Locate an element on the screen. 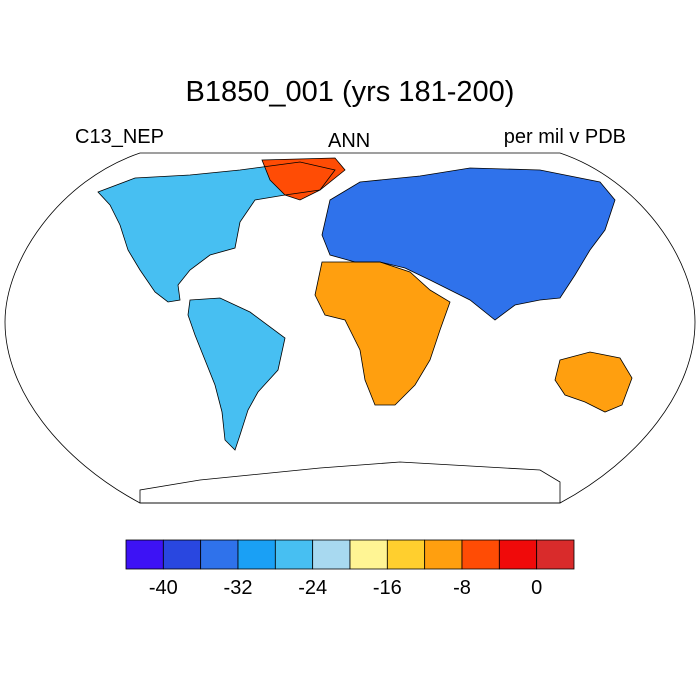  season-label: ANN is located at coordinates (349, 141).